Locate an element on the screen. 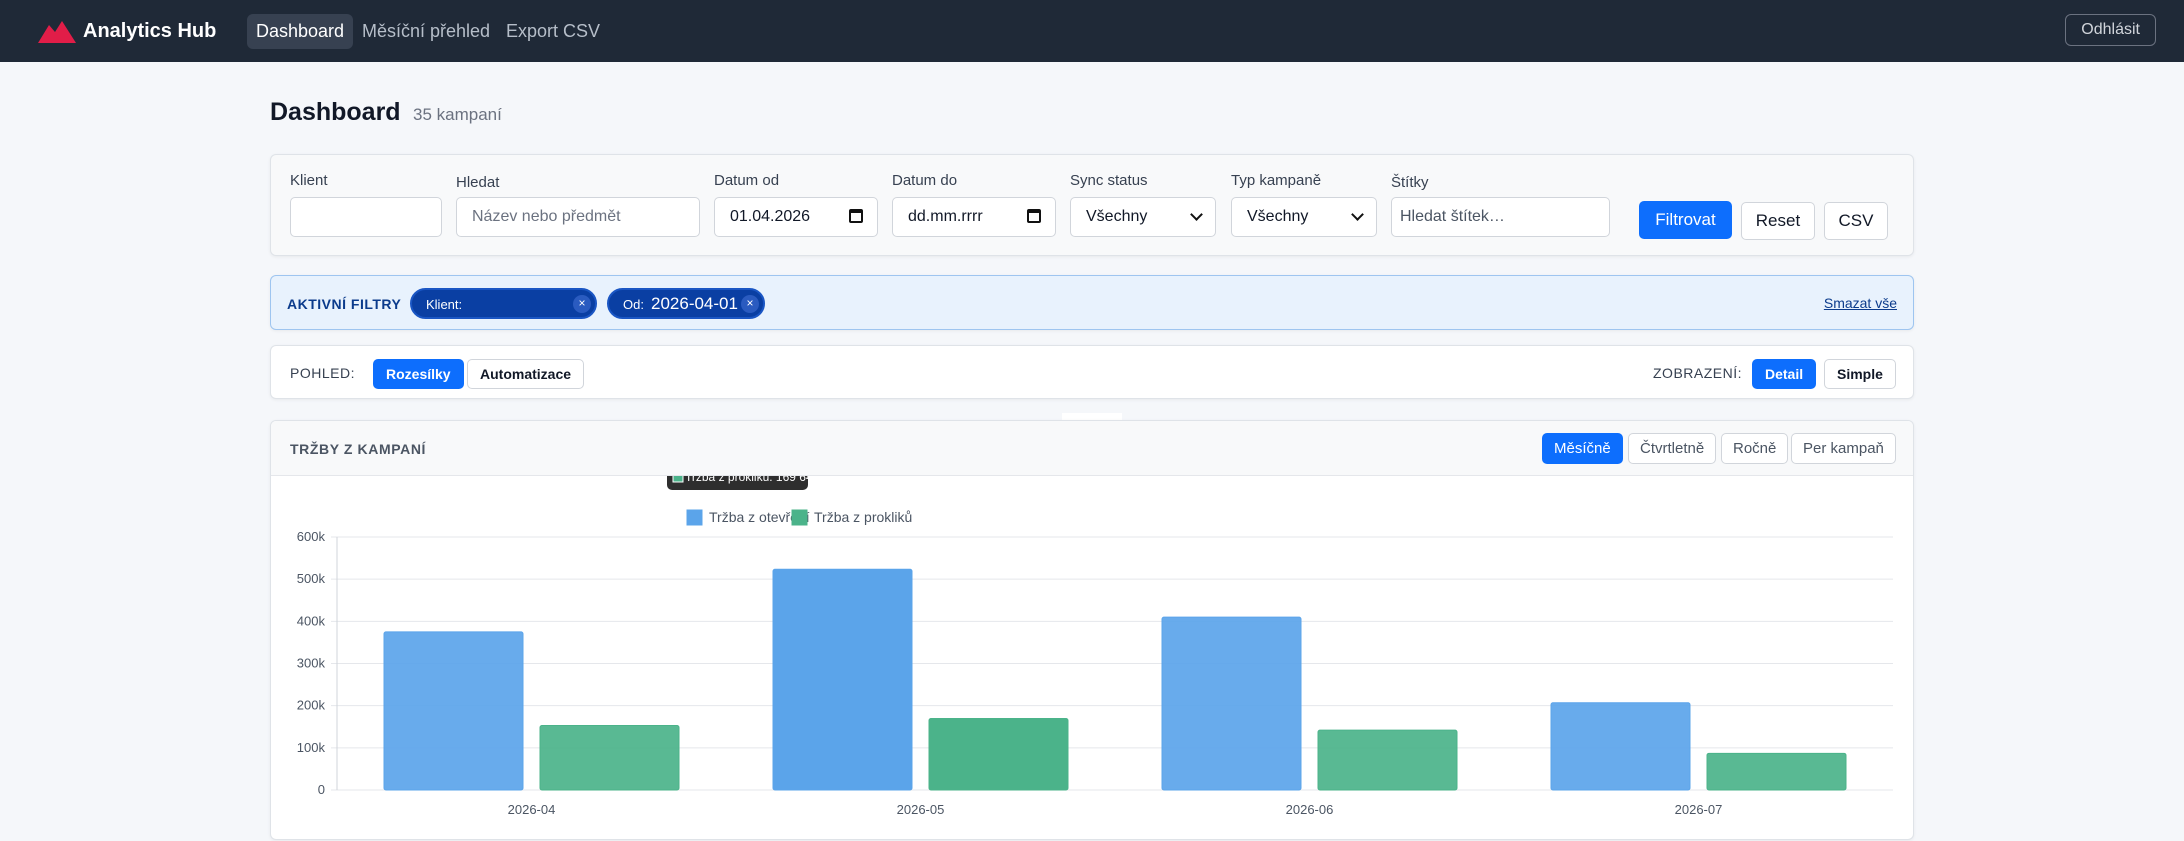 This screenshot has width=2184, height=841. chip-key: Klient: is located at coordinates (444, 304).